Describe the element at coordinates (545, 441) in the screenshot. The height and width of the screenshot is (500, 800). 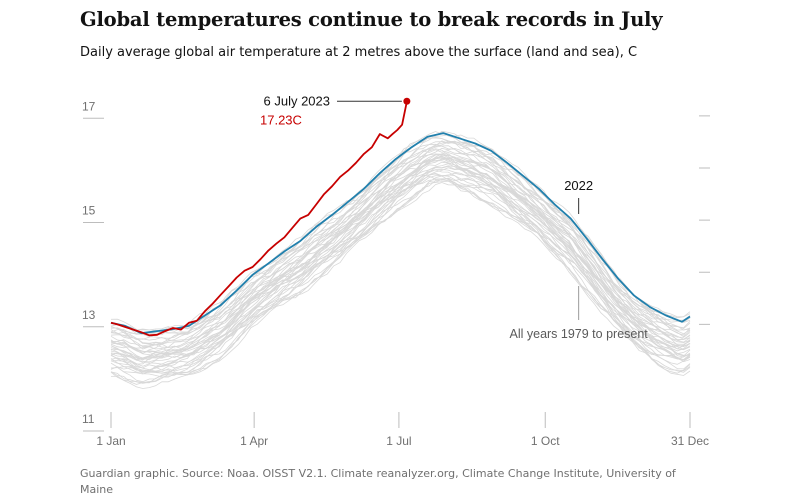
I see `x-tick-label: 1 Oct` at that location.